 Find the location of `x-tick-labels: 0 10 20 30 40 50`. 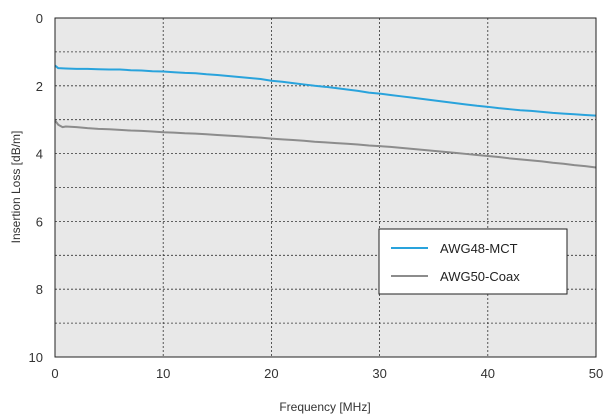

x-tick-labels: 0 10 20 30 40 50 is located at coordinates (327, 373).